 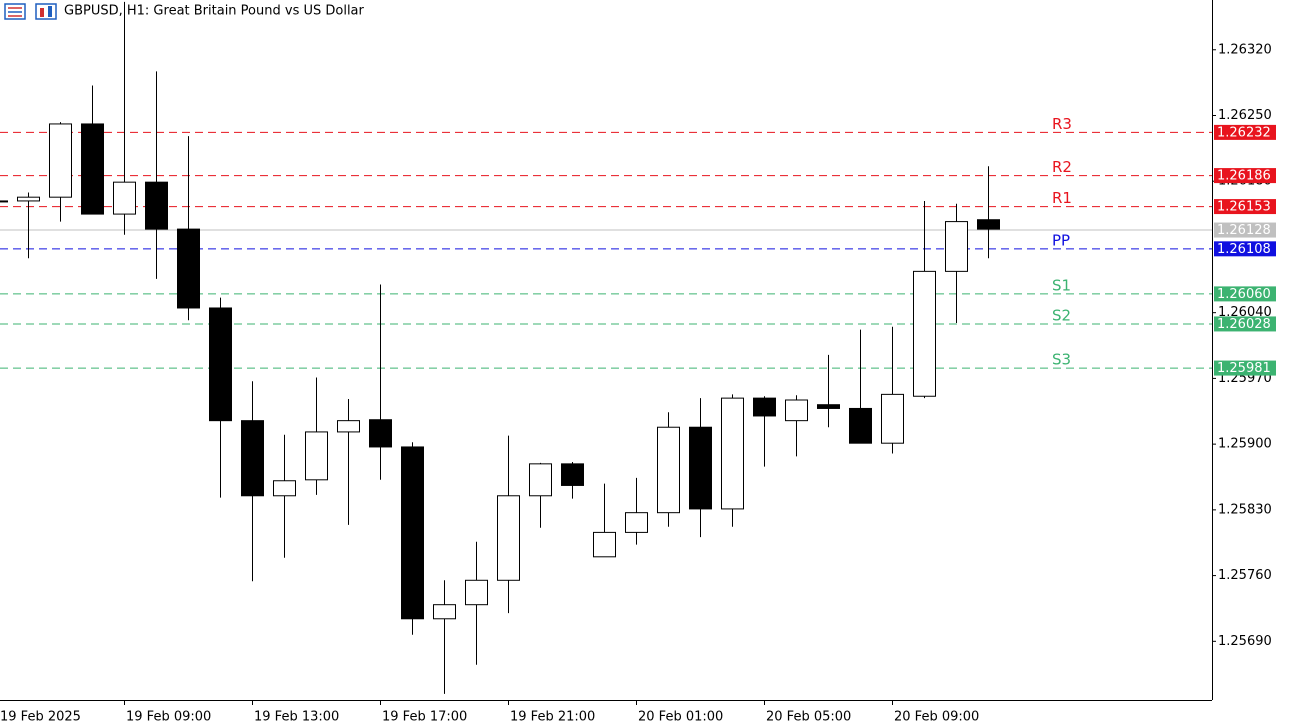 What do you see at coordinates (680, 717) in the screenshot?
I see `x-tick-label: 20 Feb 01:00` at bounding box center [680, 717].